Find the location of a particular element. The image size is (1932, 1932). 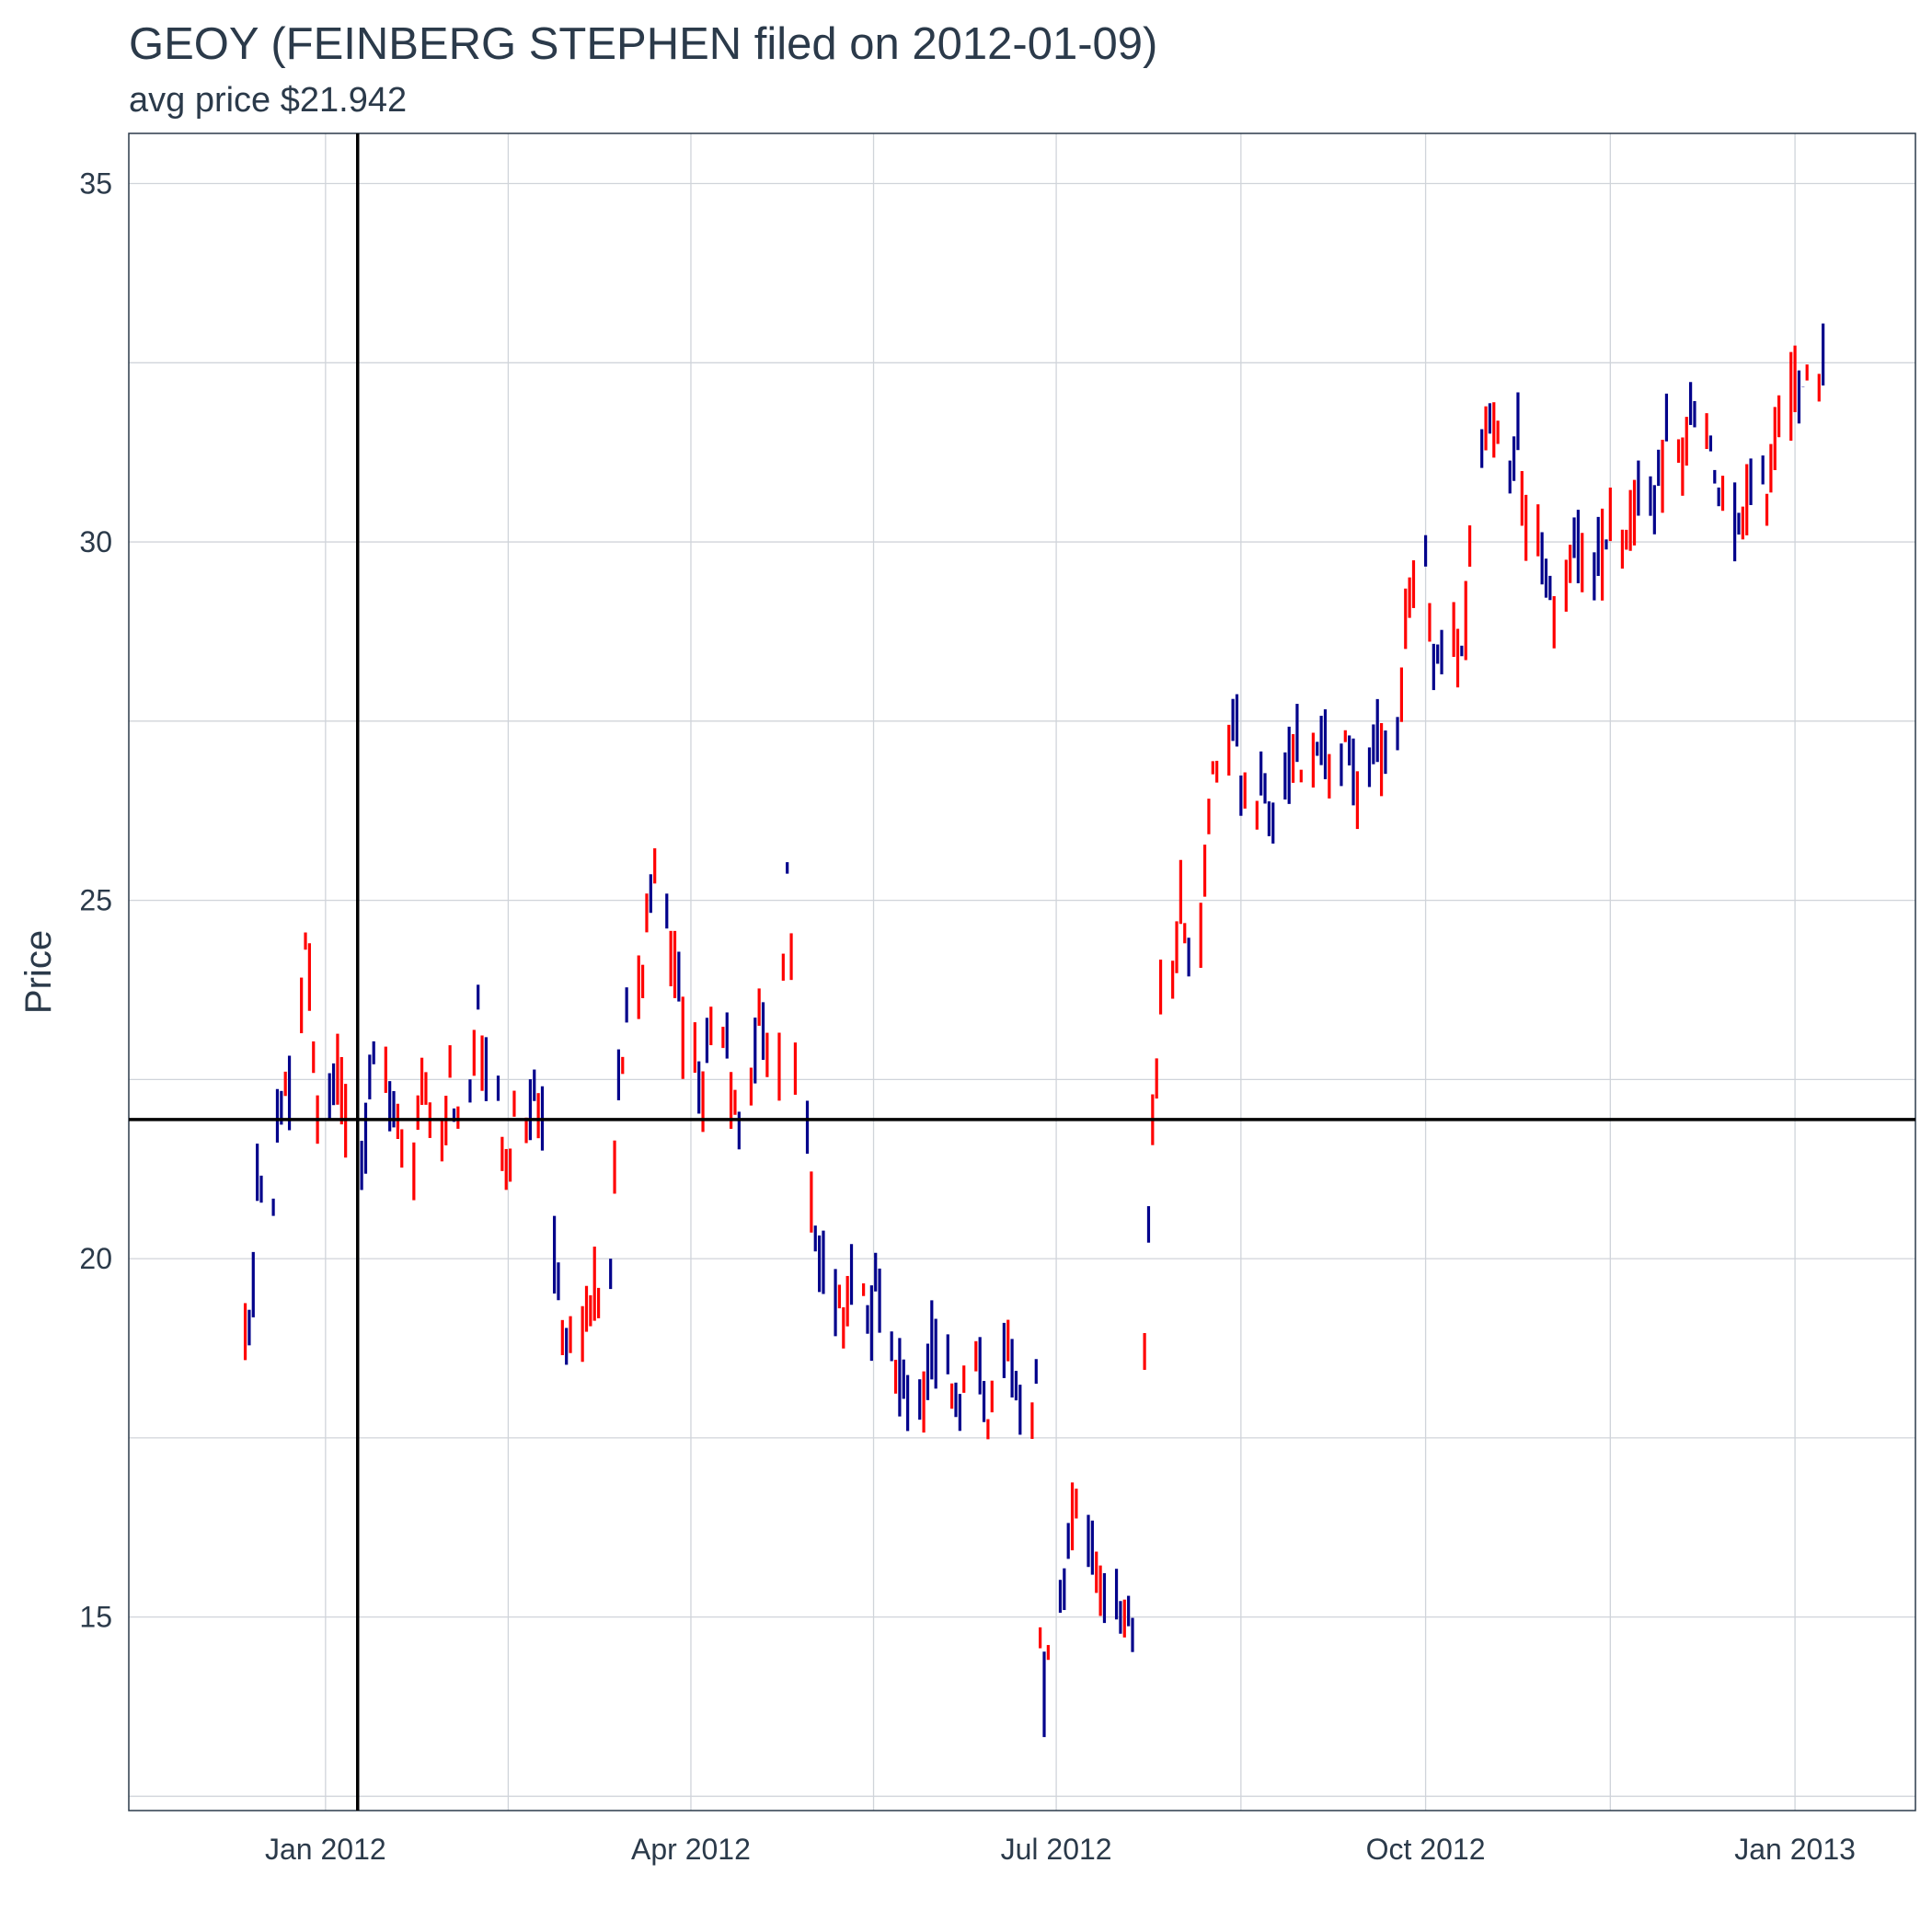

y-tick-label: 15 is located at coordinates (95, 1617).